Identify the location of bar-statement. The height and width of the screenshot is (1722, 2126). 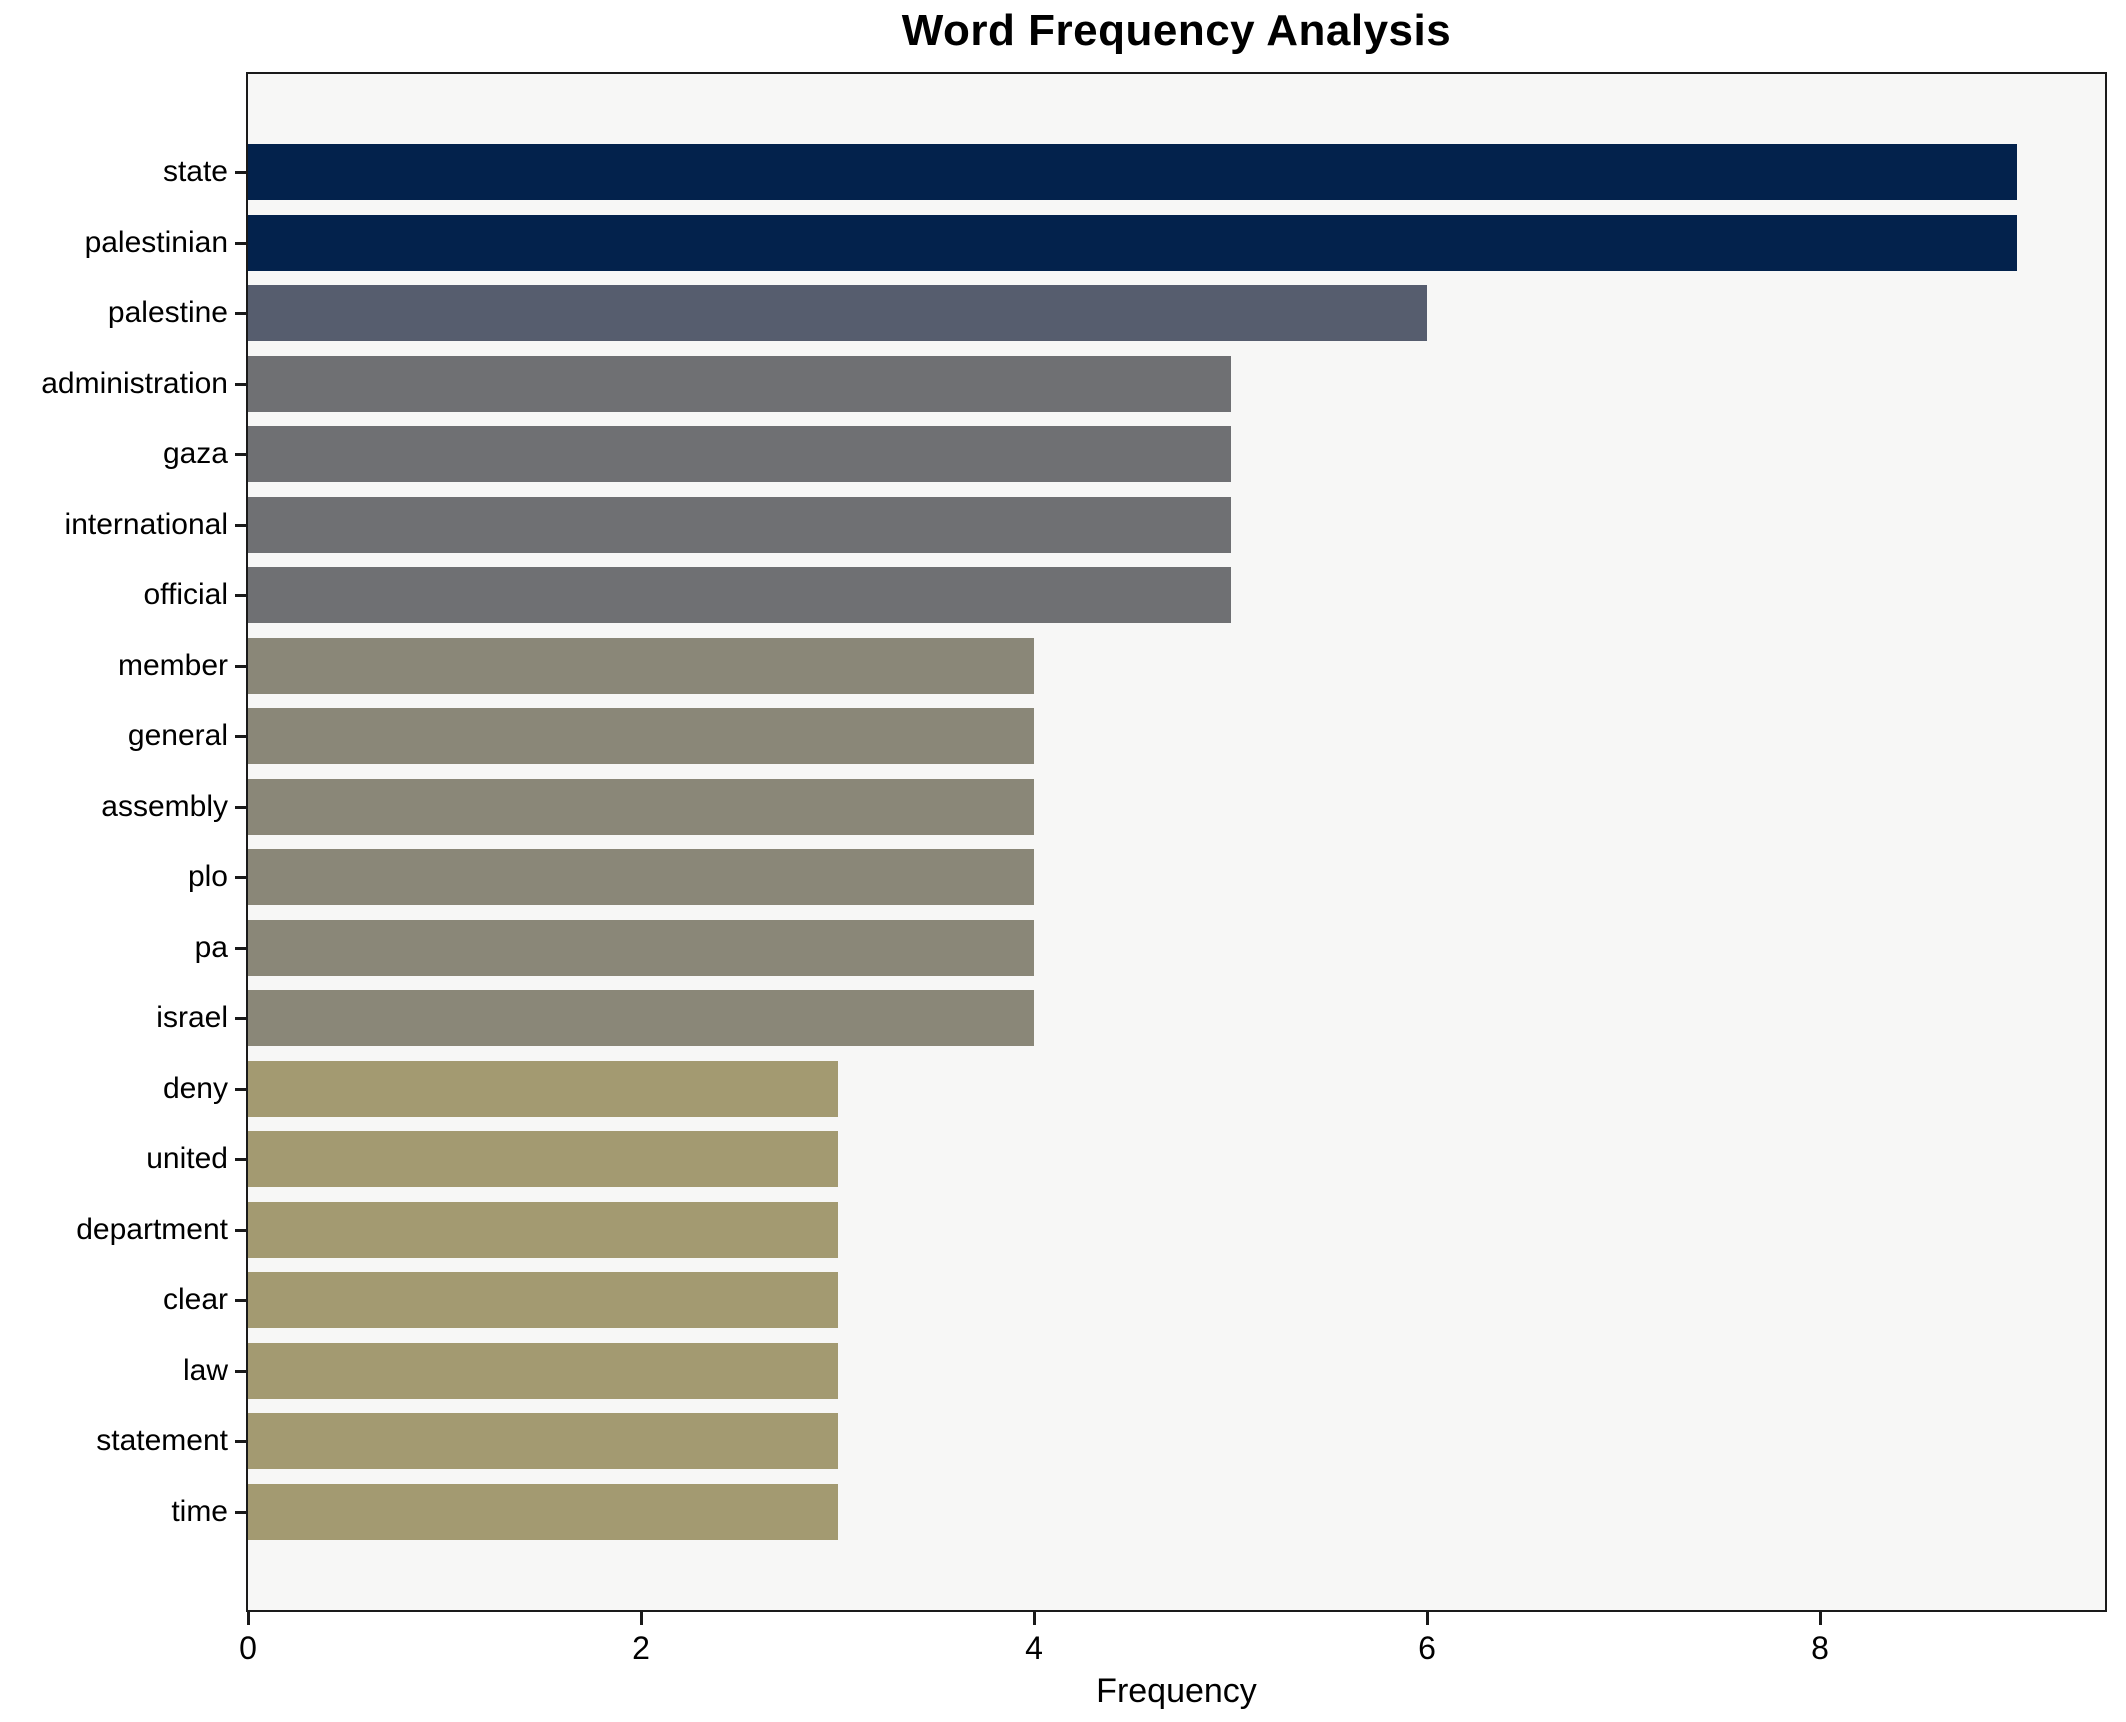
(543, 1441).